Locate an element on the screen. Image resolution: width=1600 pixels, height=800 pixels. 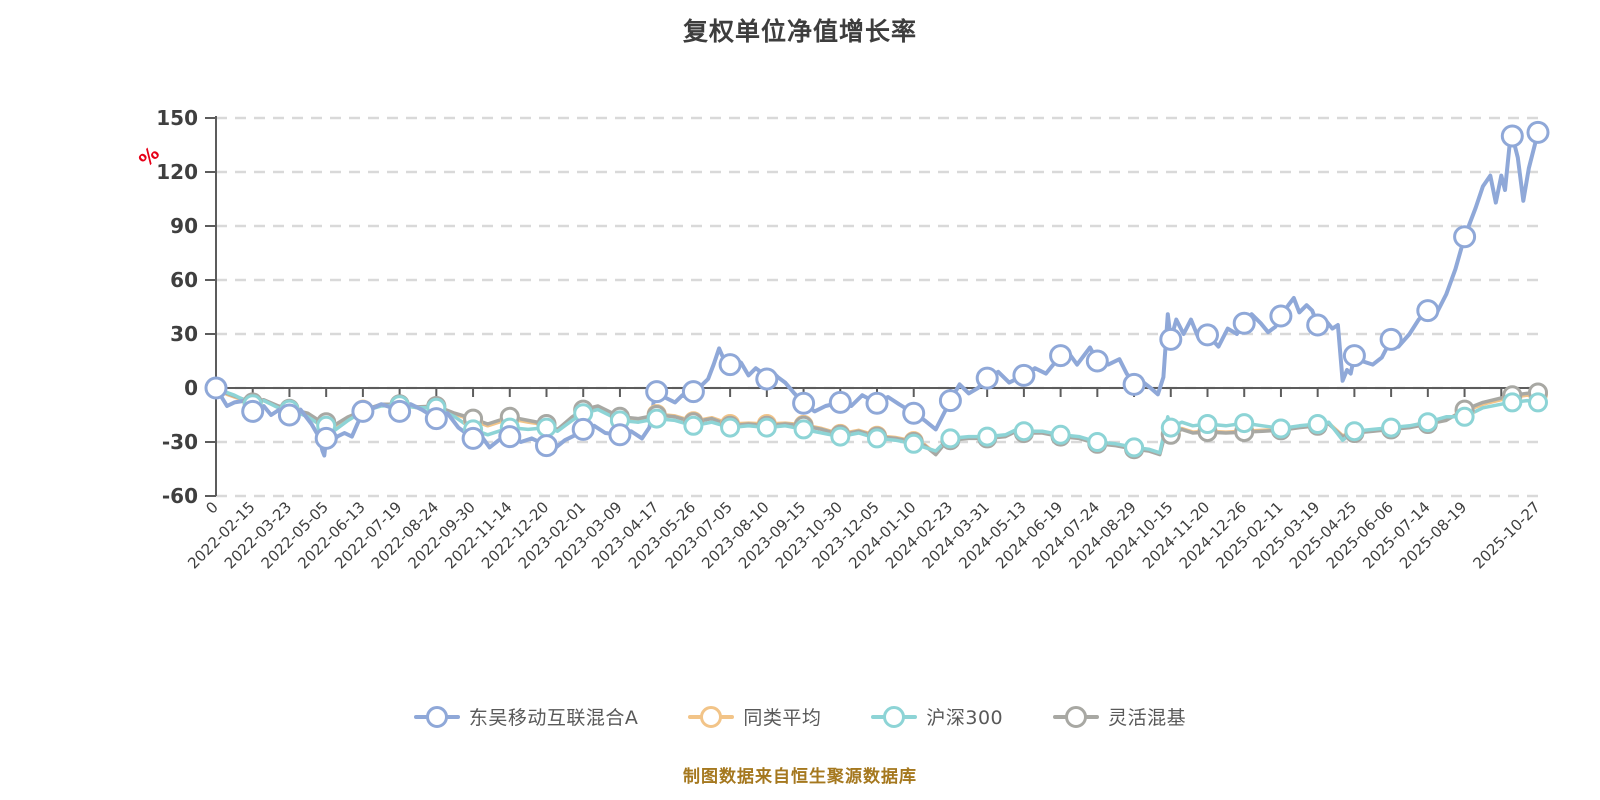
legend-label: 东吴移动互联混合A is located at coordinates (553, 718).